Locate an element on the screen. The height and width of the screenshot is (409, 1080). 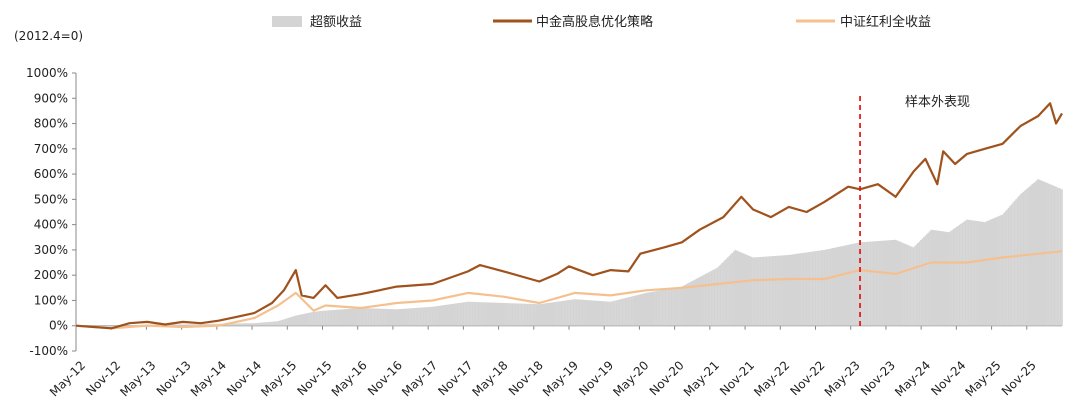
x-tick-label: Nov-16 is located at coordinates (385, 378).